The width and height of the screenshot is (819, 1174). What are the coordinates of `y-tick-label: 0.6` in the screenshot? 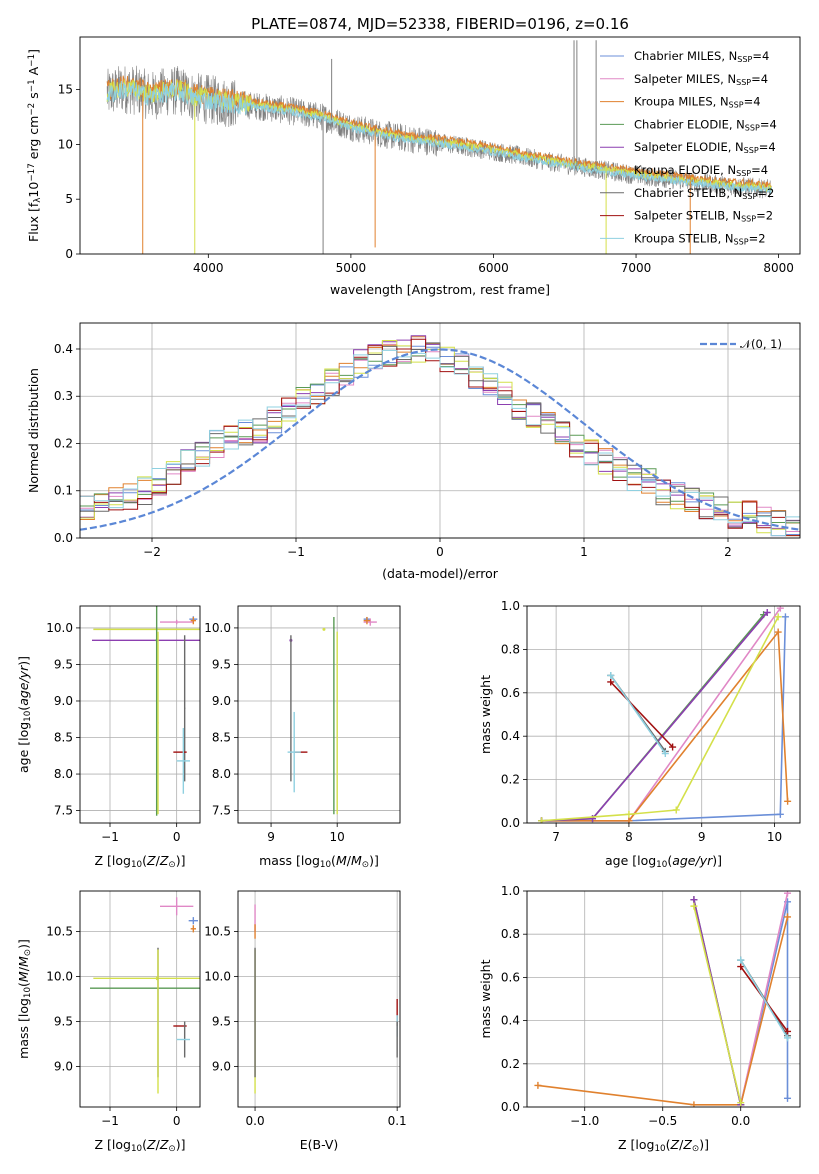 It's located at (510, 693).